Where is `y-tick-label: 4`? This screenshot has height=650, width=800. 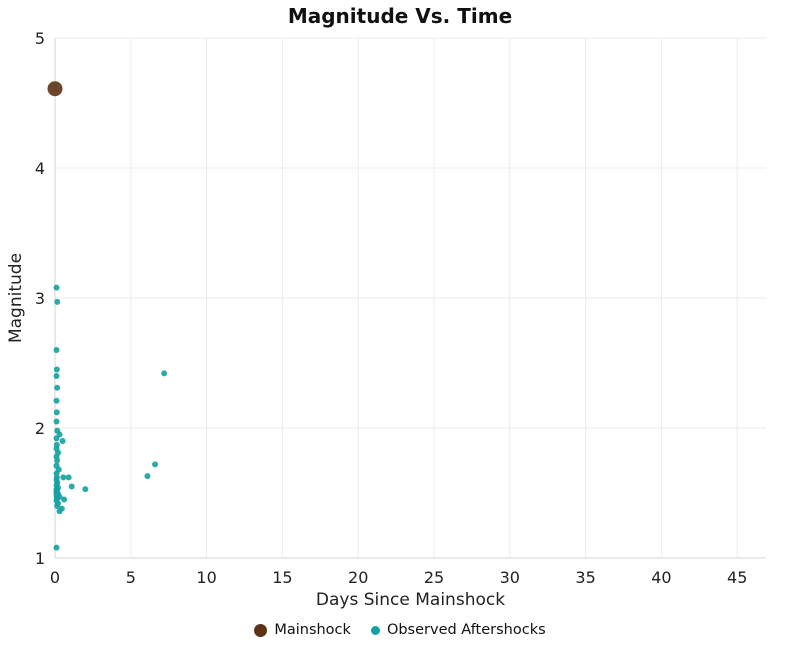
y-tick-label: 4 is located at coordinates (40, 168).